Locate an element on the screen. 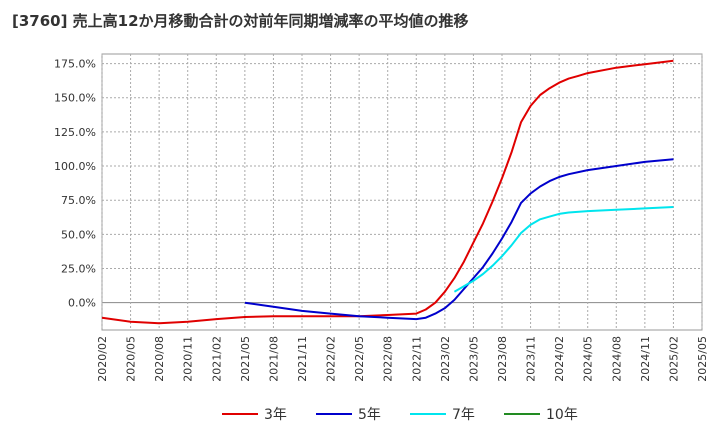 The image size is (720, 440). legend-label: 7年 is located at coordinates (463, 415).